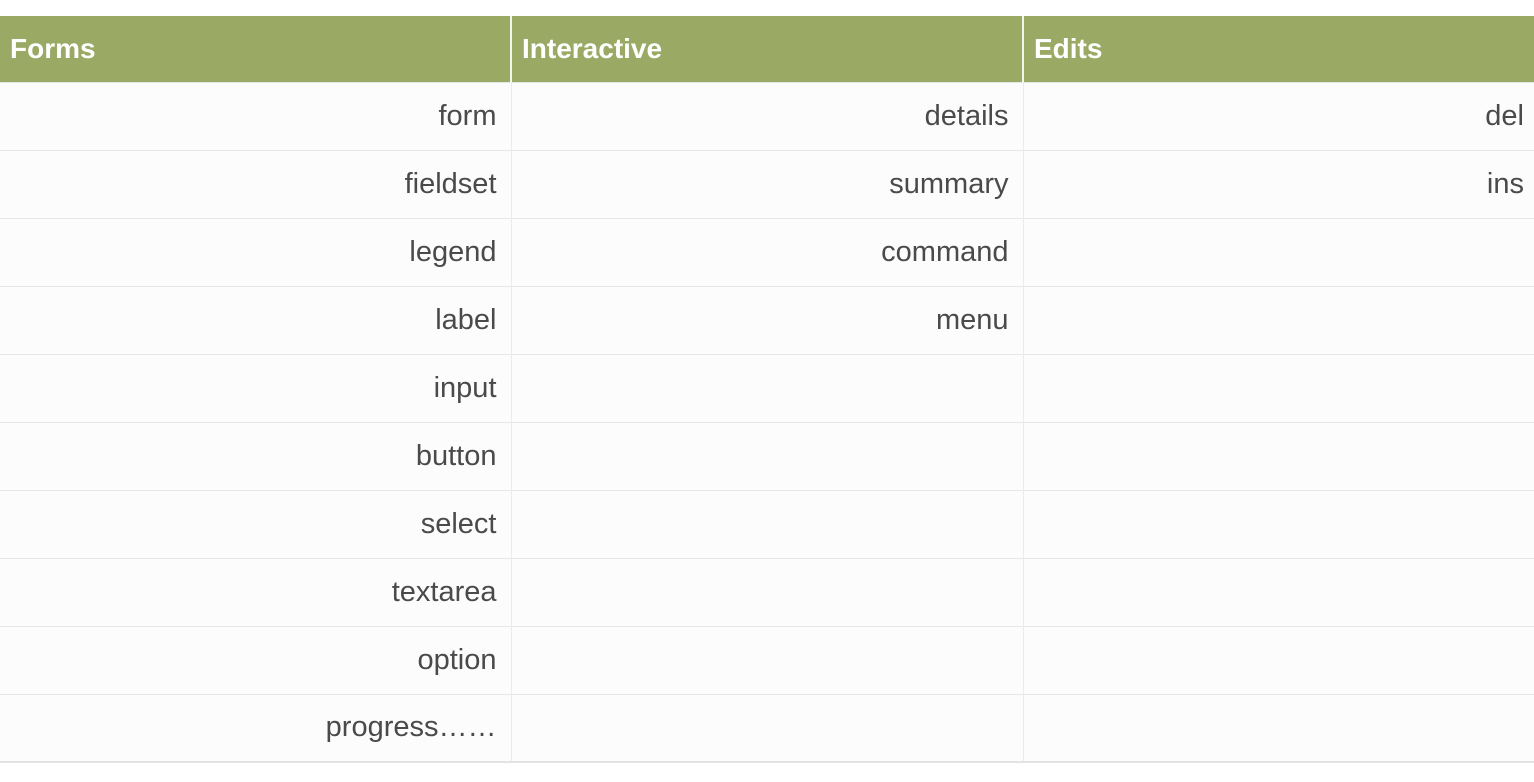  Describe the element at coordinates (1278, 115) in the screenshot. I see `cell-edits: del` at that location.